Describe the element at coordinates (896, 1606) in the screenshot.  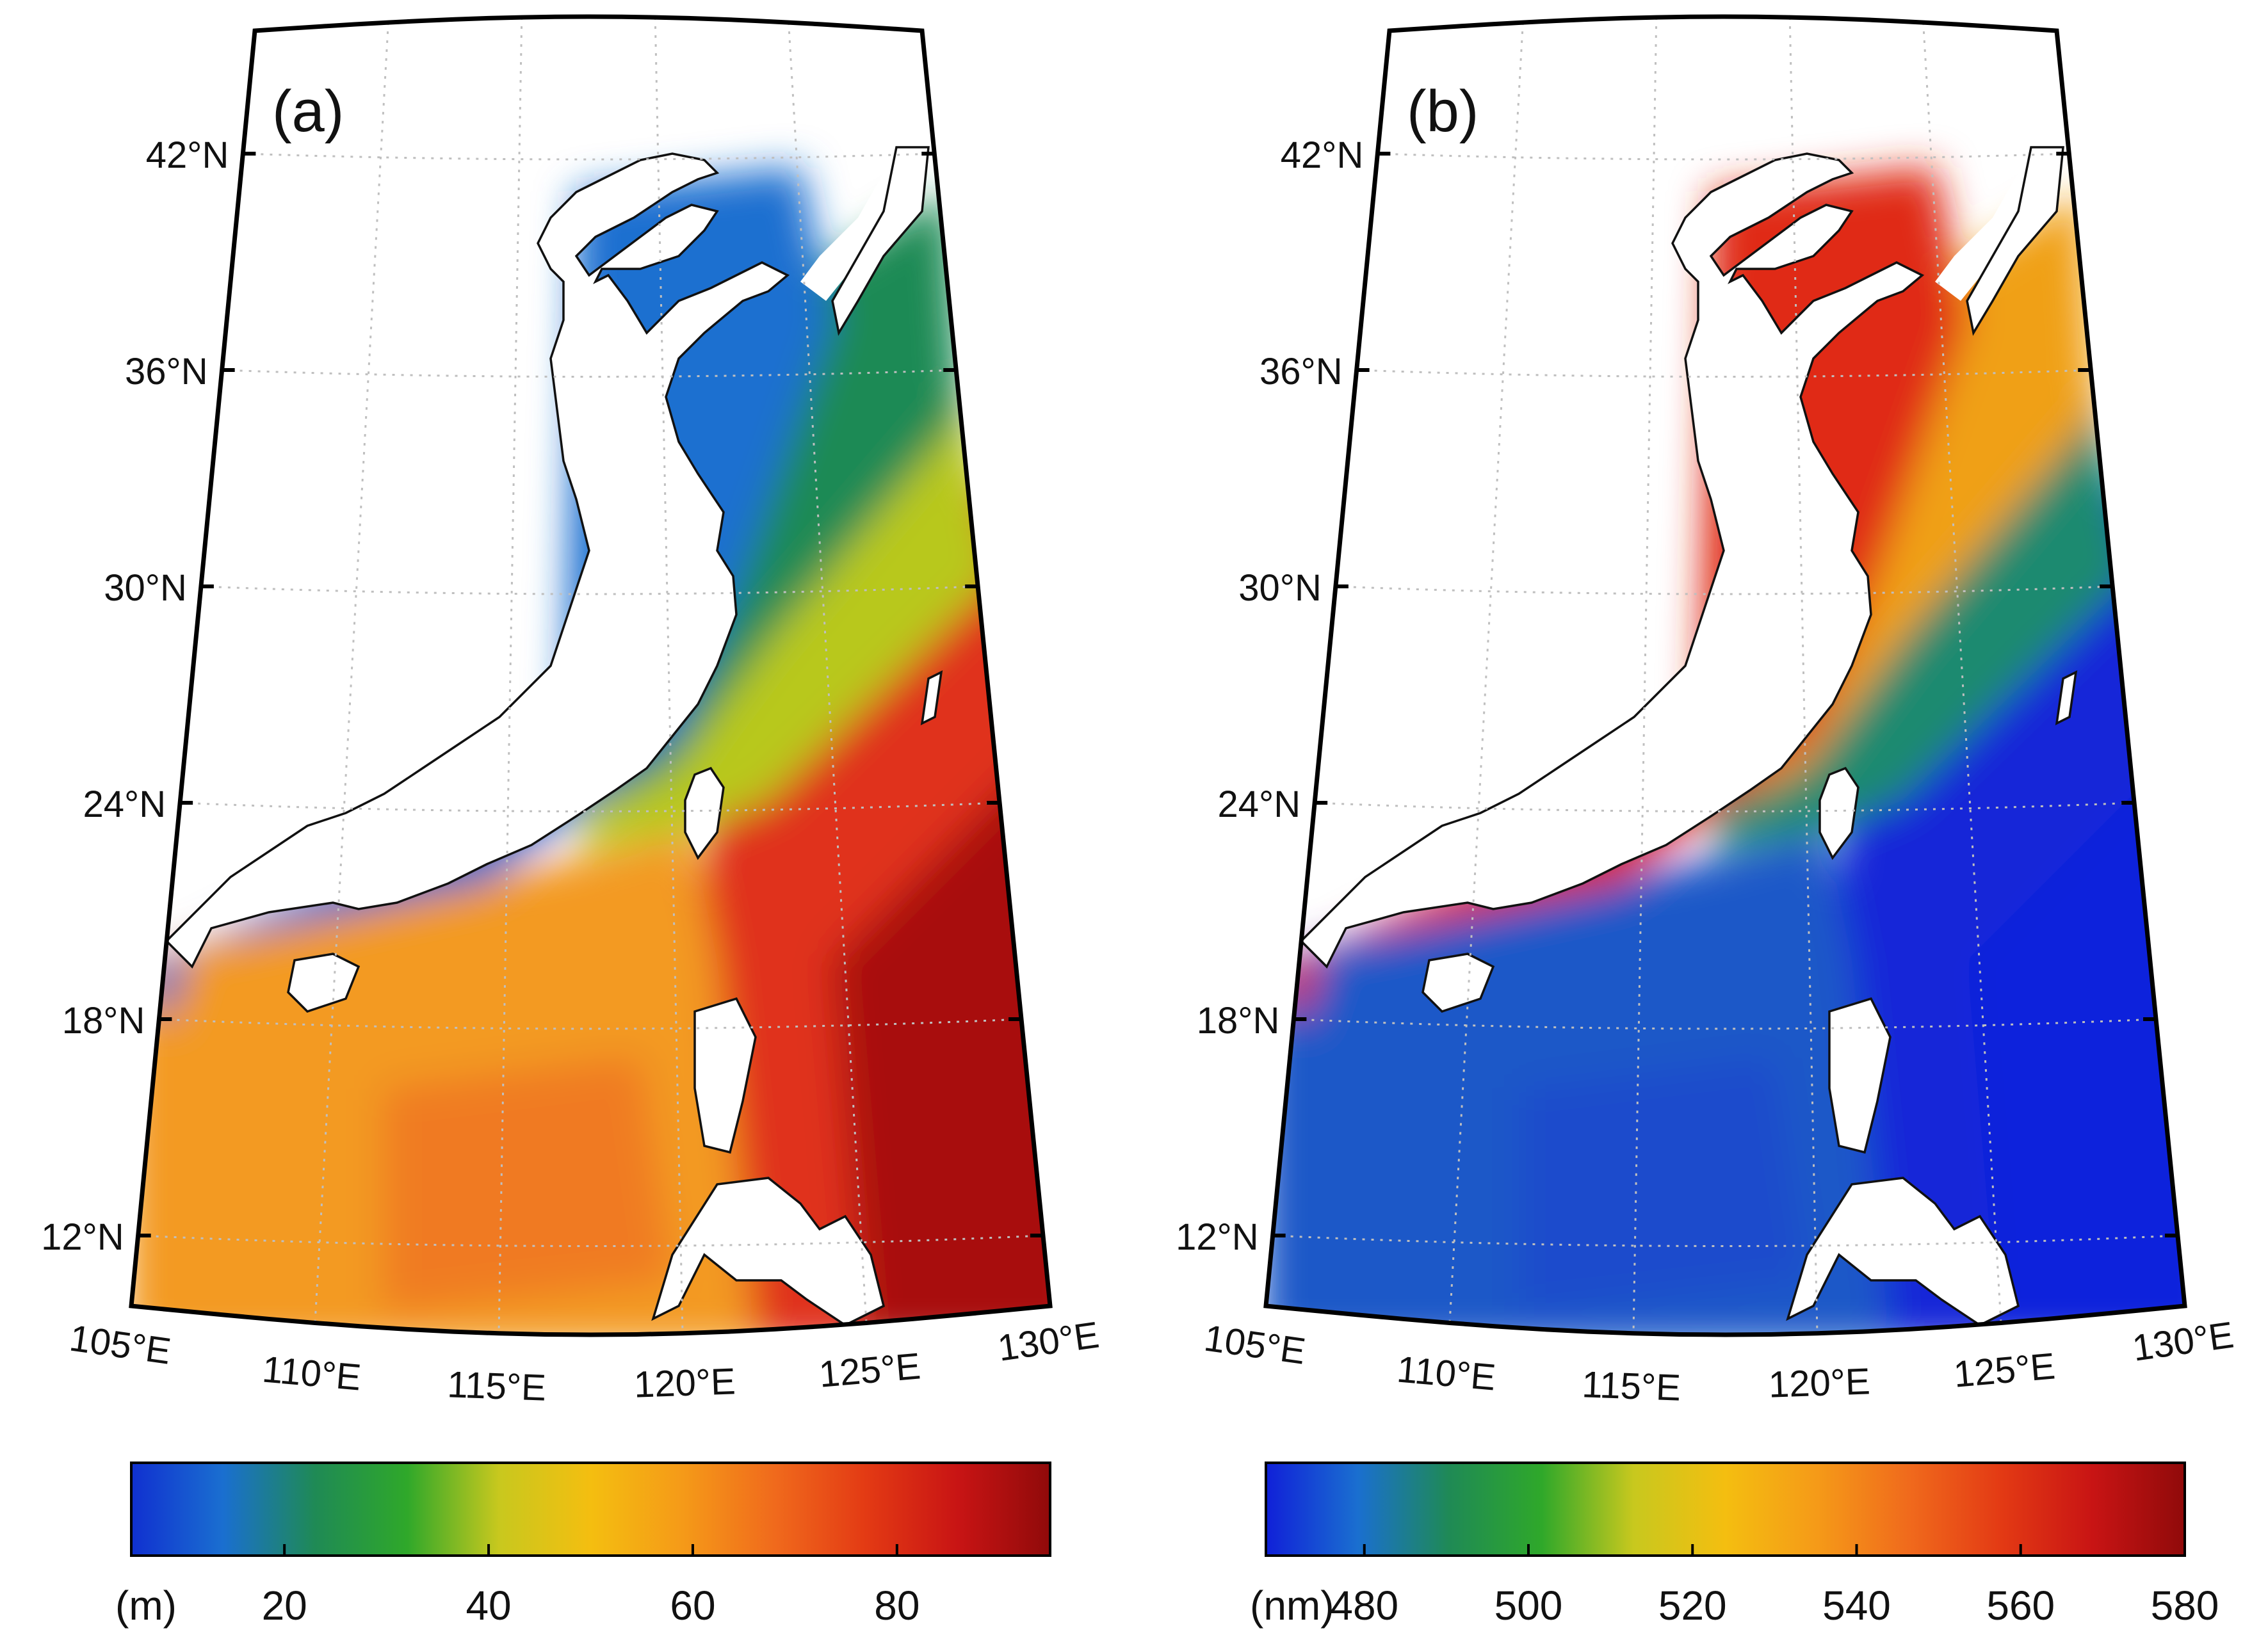
I see `colorbar-tick-label: 80` at that location.